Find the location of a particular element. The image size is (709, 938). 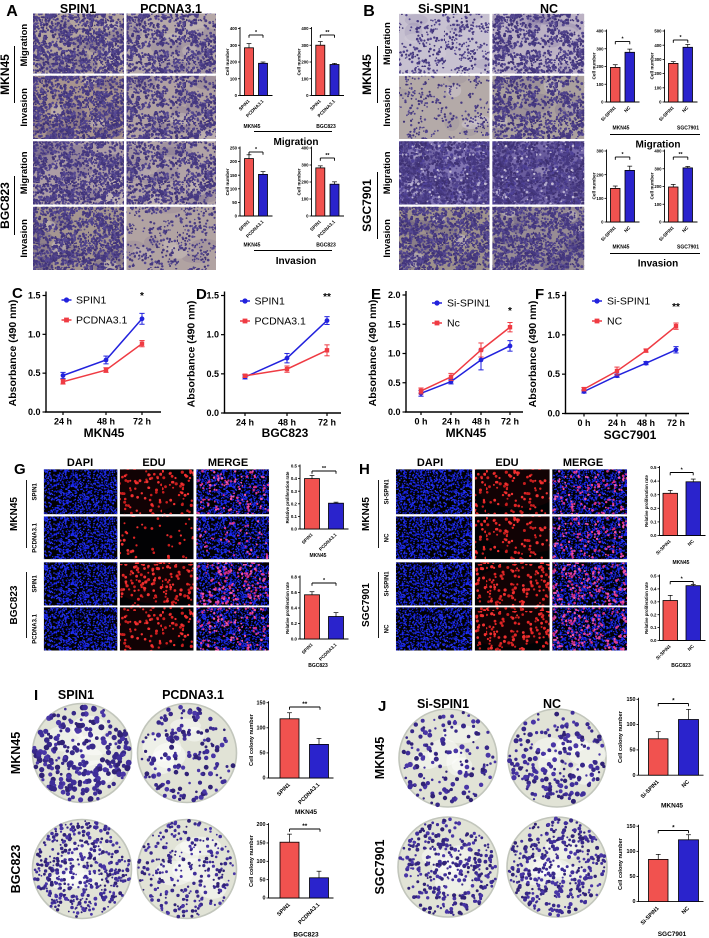

svg-text: SPIN1 is located at coordinates (78, 9).